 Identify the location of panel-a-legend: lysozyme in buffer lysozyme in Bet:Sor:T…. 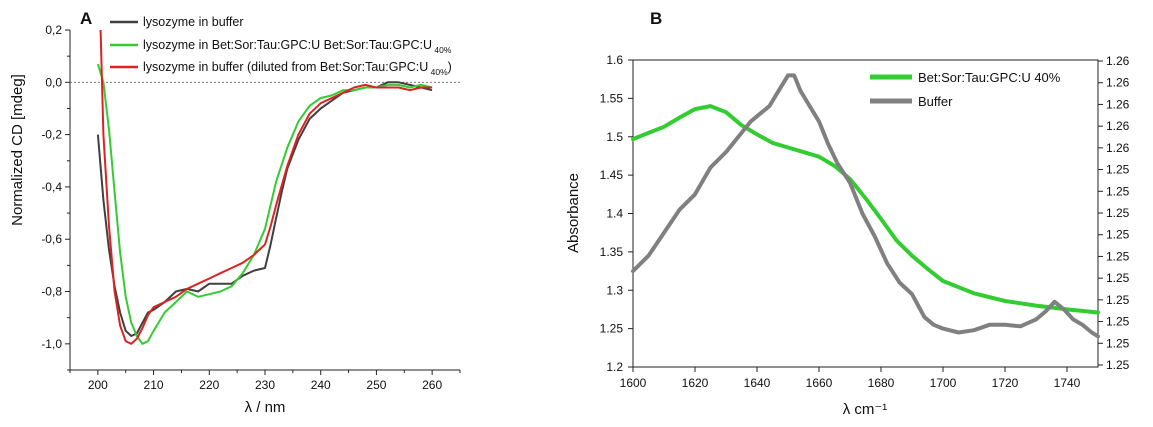
(281, 46).